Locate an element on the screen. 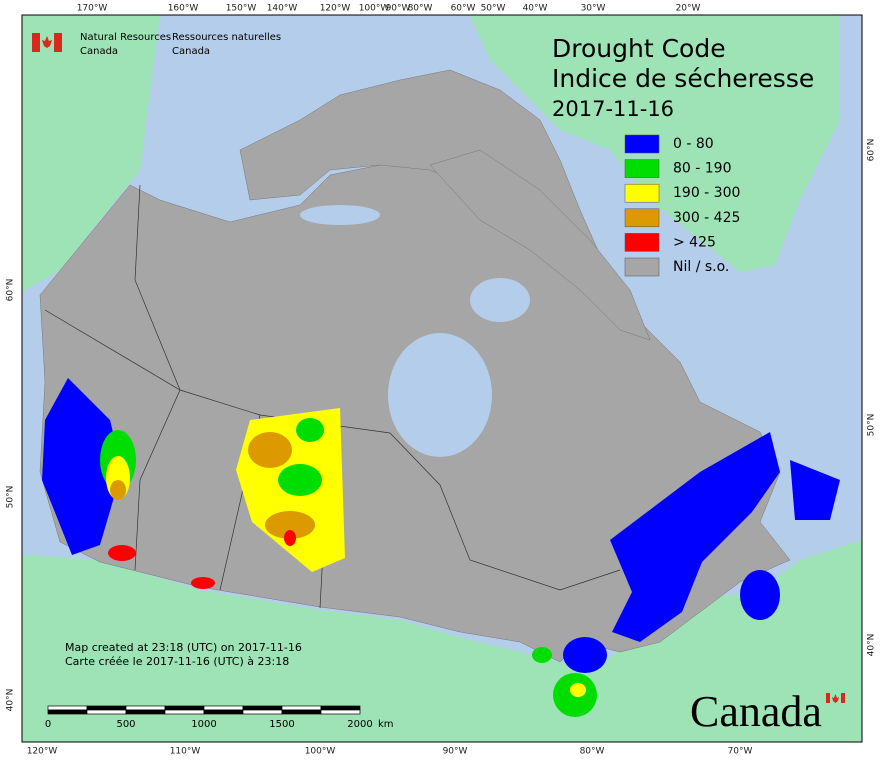 This screenshot has height=760, width=880. alaska is located at coordinates (91, 153).